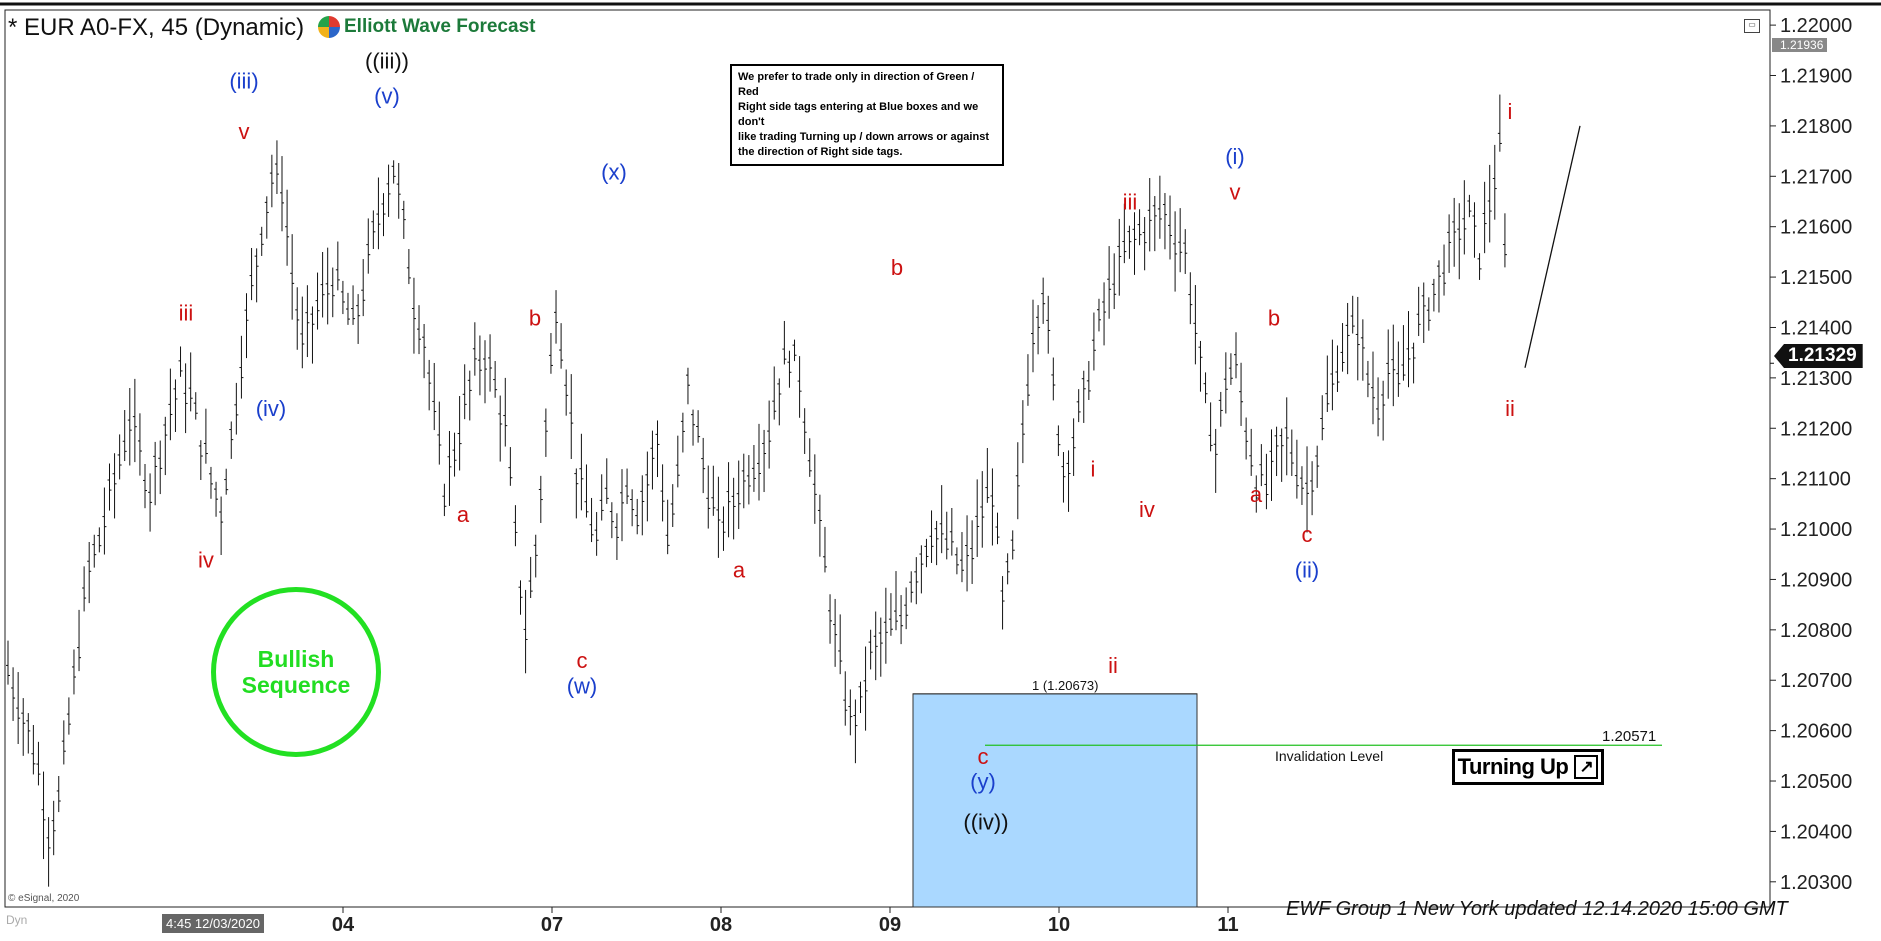 The width and height of the screenshot is (1881, 941). I want to click on ewf-logo: Elliott Wave Forecast, so click(426, 27).